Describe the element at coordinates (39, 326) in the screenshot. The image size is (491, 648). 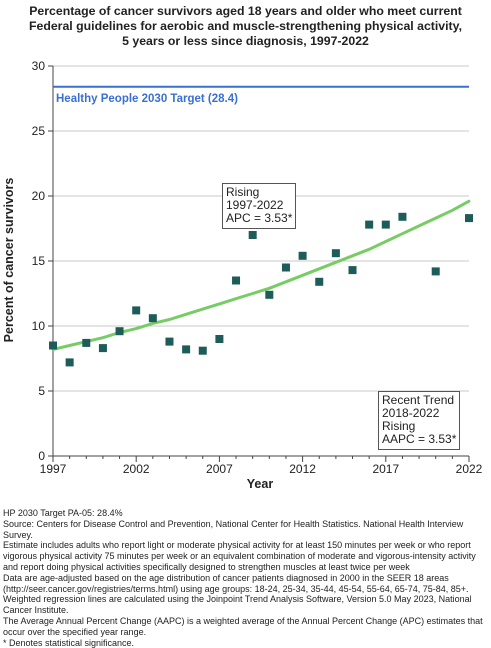
I see `y-tick-label: 10` at that location.